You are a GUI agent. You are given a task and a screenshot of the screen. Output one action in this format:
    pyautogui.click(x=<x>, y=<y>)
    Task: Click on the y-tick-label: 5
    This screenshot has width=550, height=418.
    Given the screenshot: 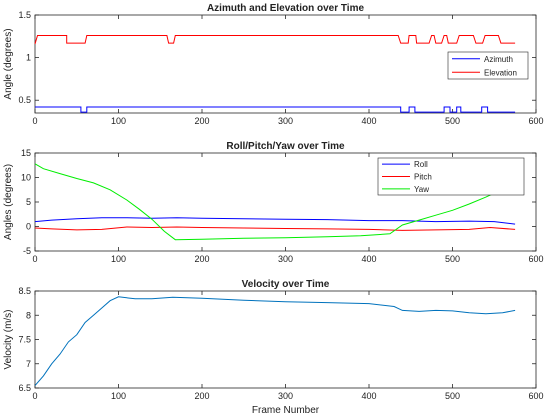 What is the action you would take?
    pyautogui.click(x=28, y=202)
    